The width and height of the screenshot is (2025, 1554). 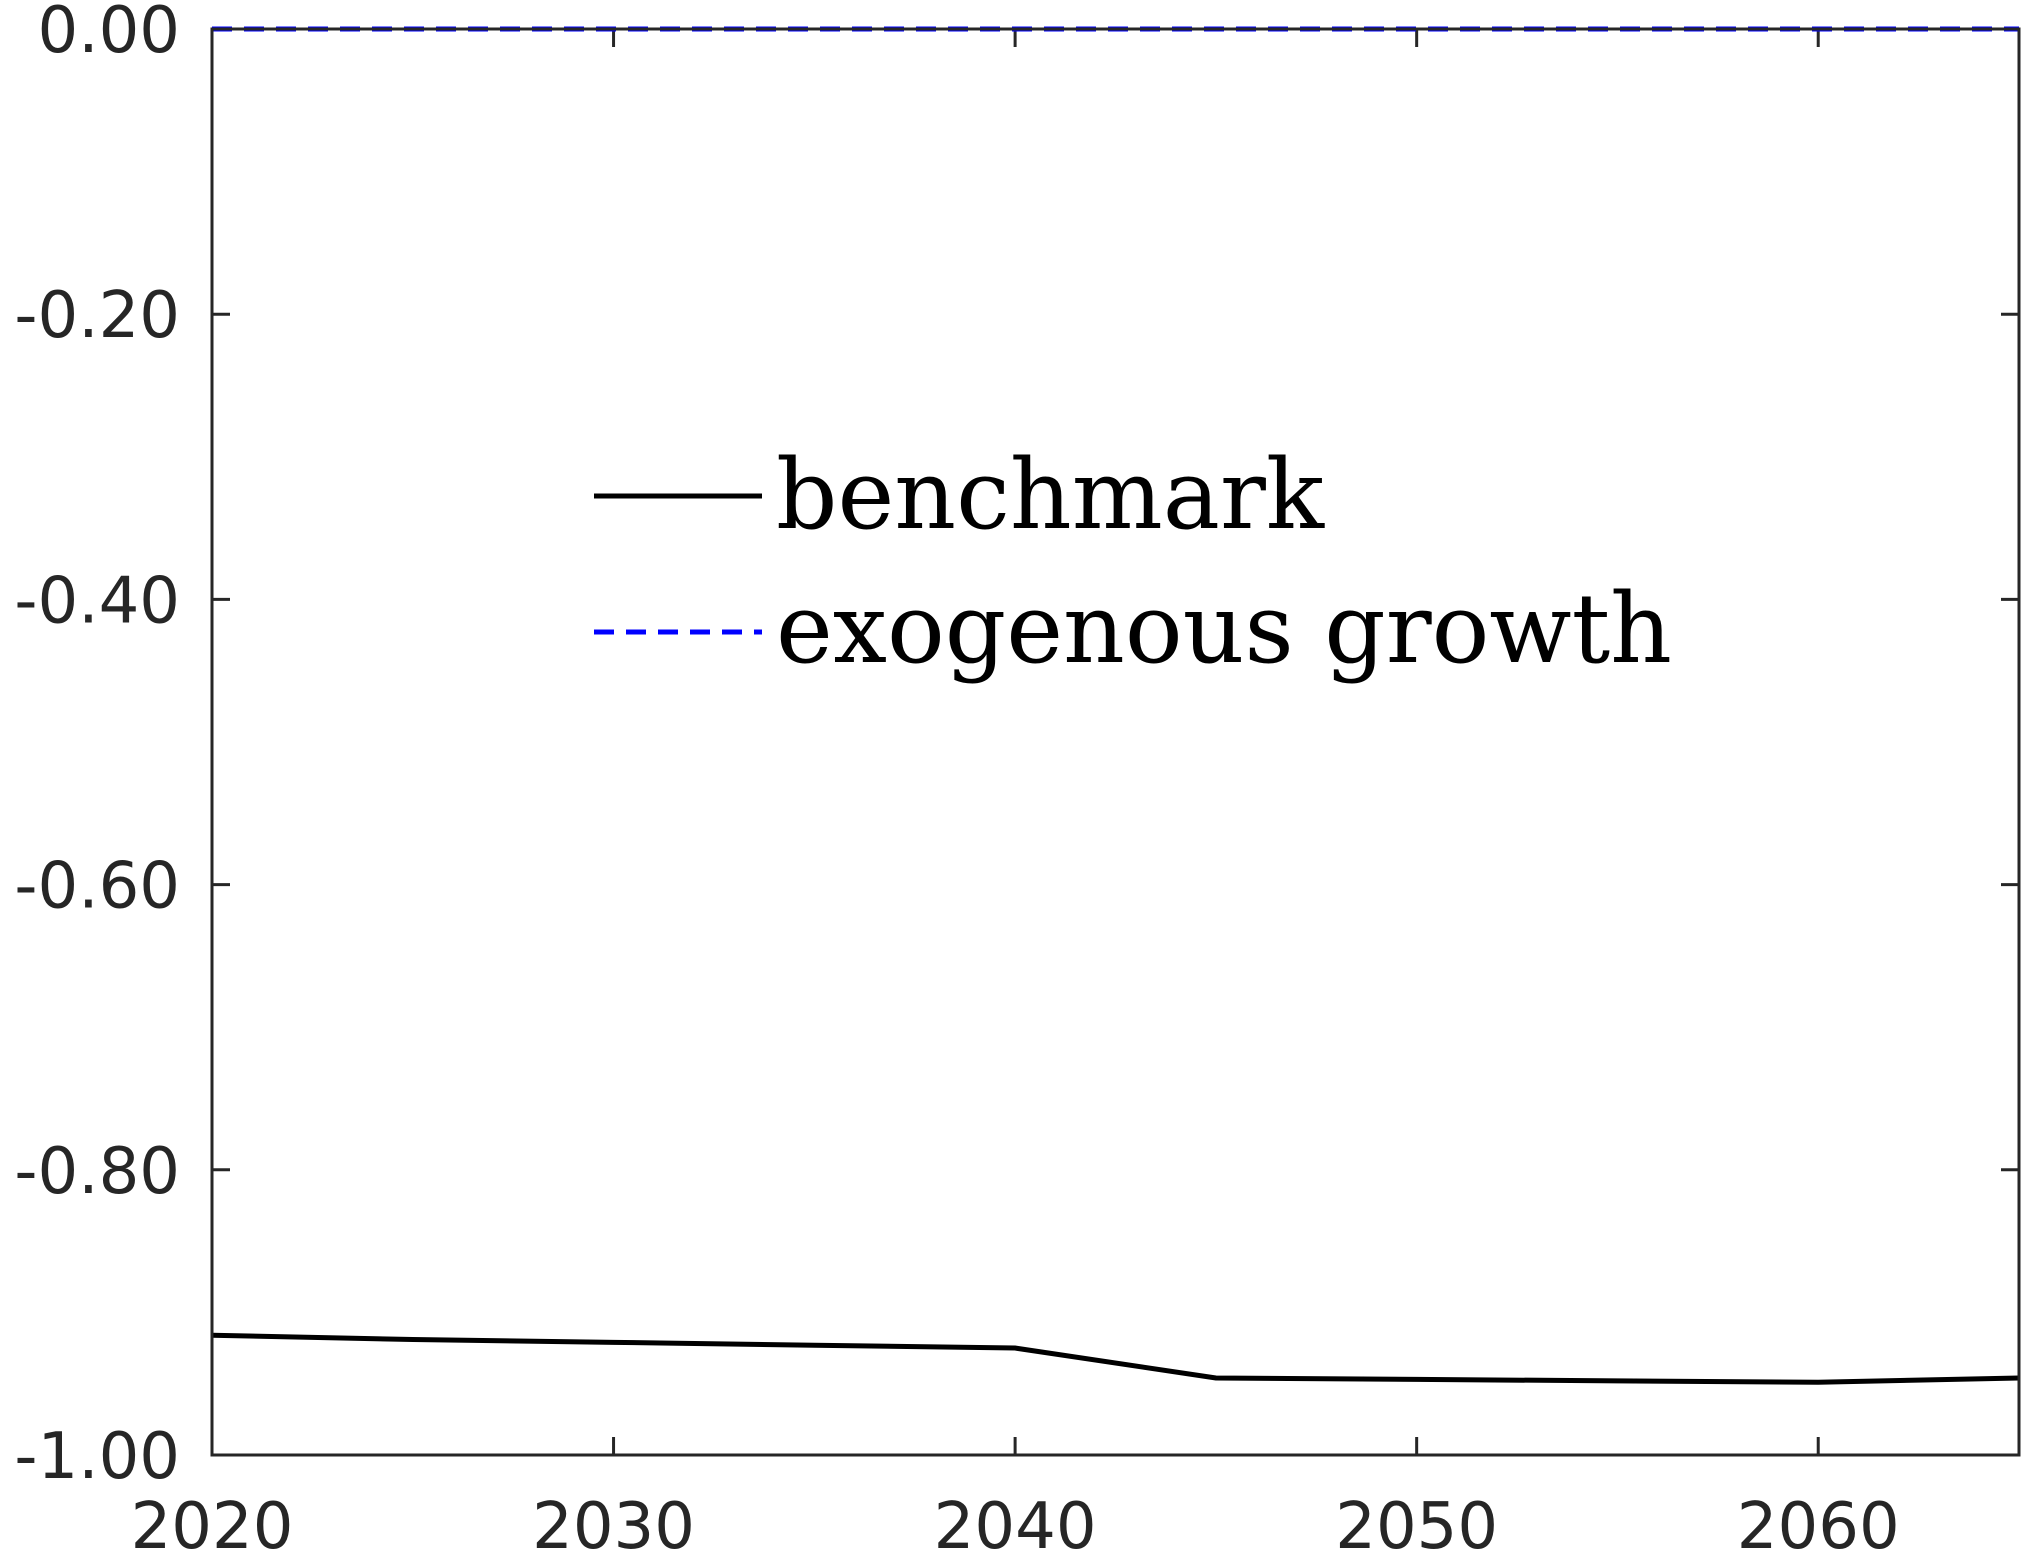 I want to click on series-line-benchmark, so click(x=1115, y=1358).